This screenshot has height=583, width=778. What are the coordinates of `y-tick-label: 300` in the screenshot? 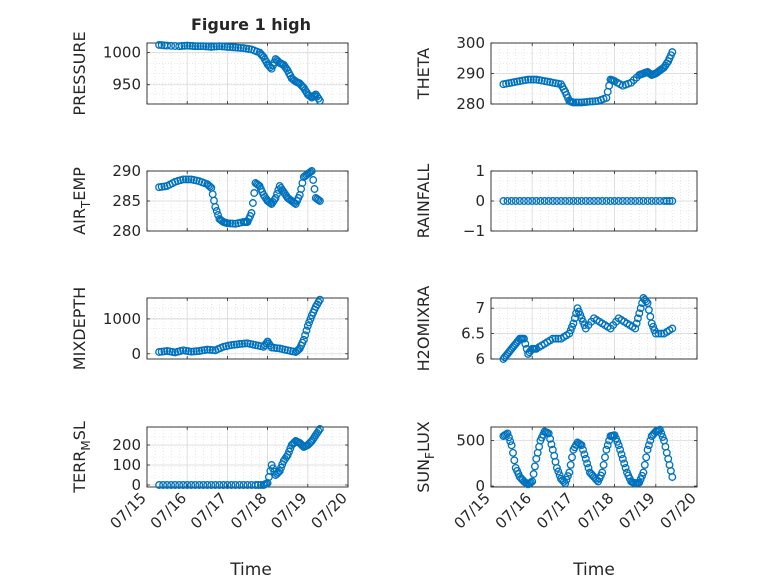 It's located at (470, 43).